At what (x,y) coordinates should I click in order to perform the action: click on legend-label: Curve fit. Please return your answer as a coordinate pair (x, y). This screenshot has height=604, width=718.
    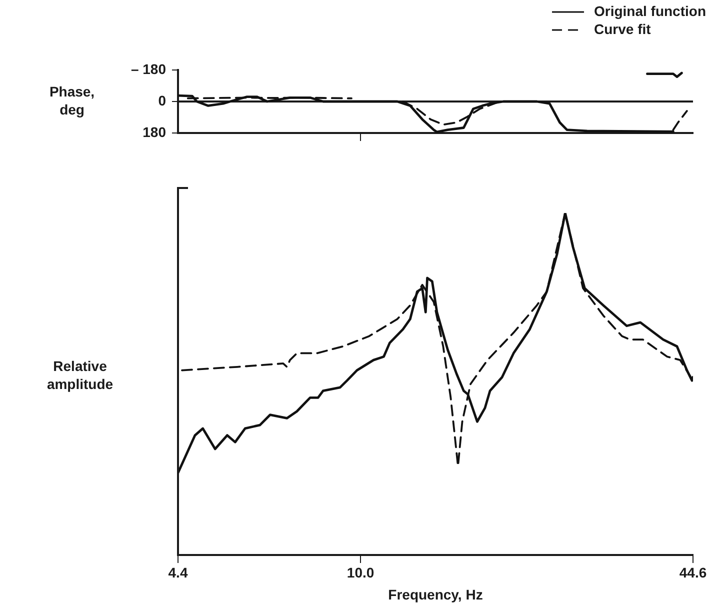
    Looking at the image, I should click on (623, 28).